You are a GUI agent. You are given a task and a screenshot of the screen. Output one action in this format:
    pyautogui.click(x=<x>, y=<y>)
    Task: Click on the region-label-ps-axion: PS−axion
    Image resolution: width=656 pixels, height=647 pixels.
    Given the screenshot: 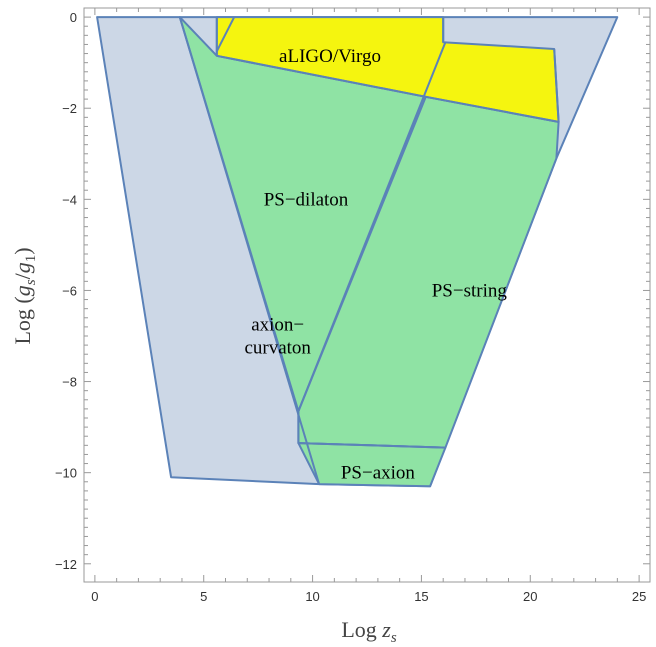 What is the action you would take?
    pyautogui.click(x=378, y=473)
    